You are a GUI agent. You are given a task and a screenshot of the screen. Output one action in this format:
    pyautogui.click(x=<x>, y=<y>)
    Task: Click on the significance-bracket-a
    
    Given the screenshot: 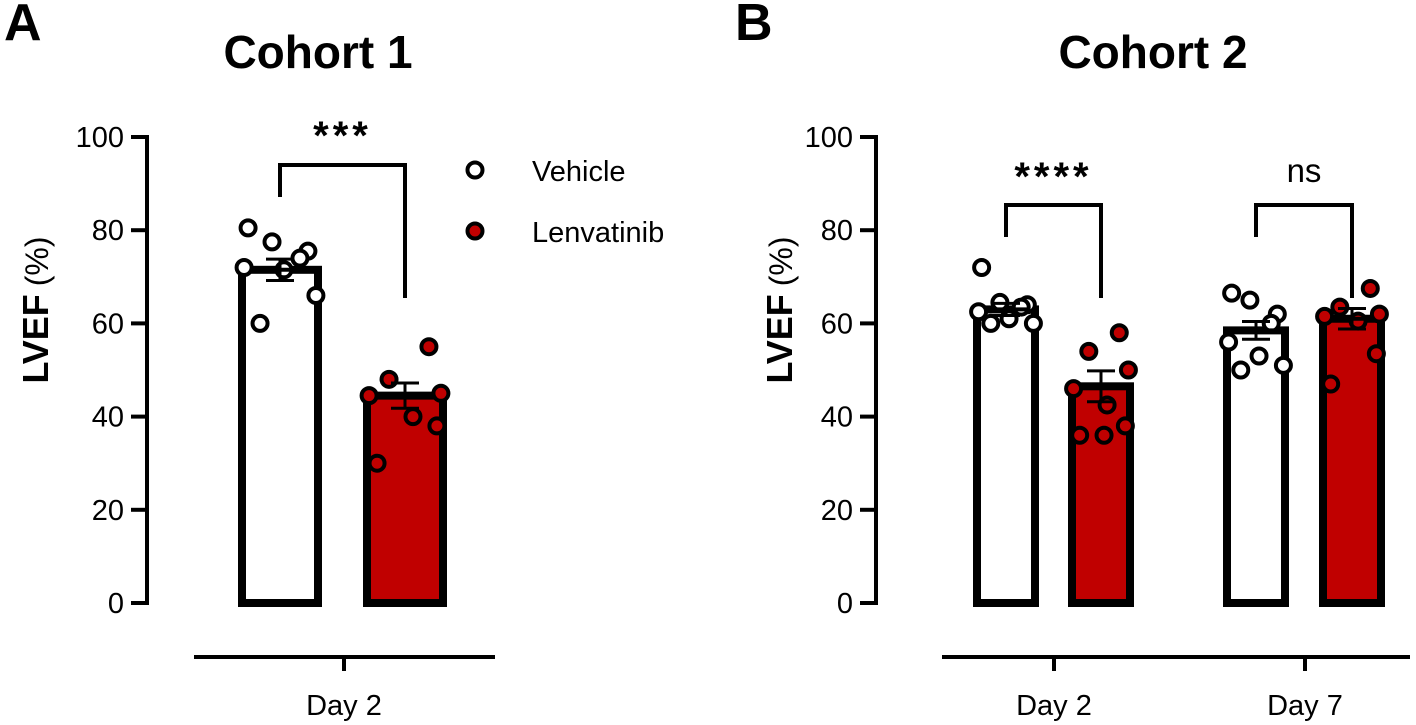 What is the action you would take?
    pyautogui.click(x=342, y=230)
    